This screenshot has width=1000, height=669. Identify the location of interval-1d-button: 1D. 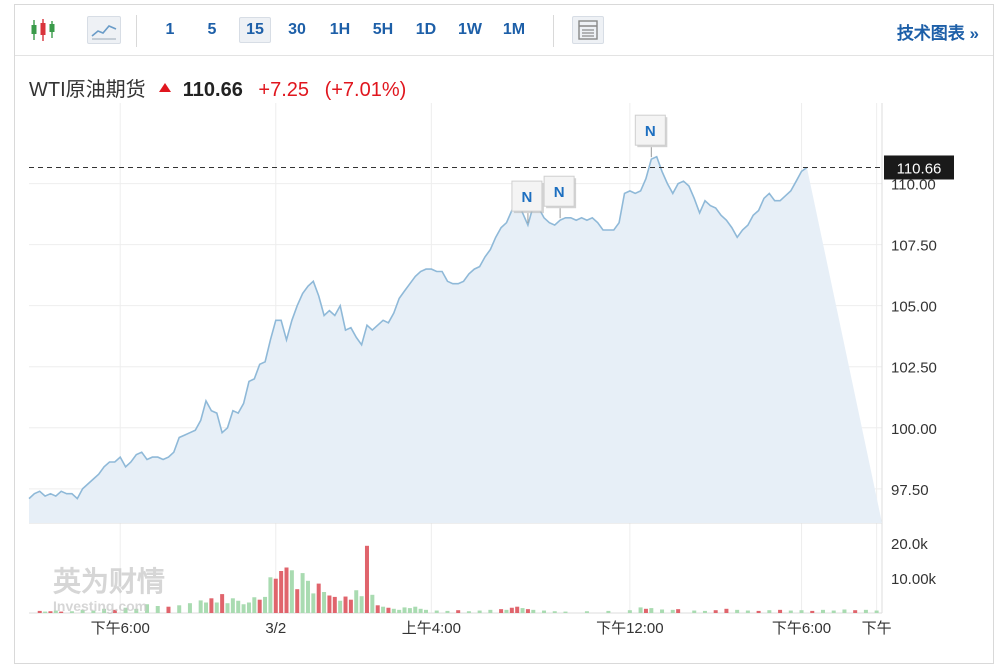
(426, 29).